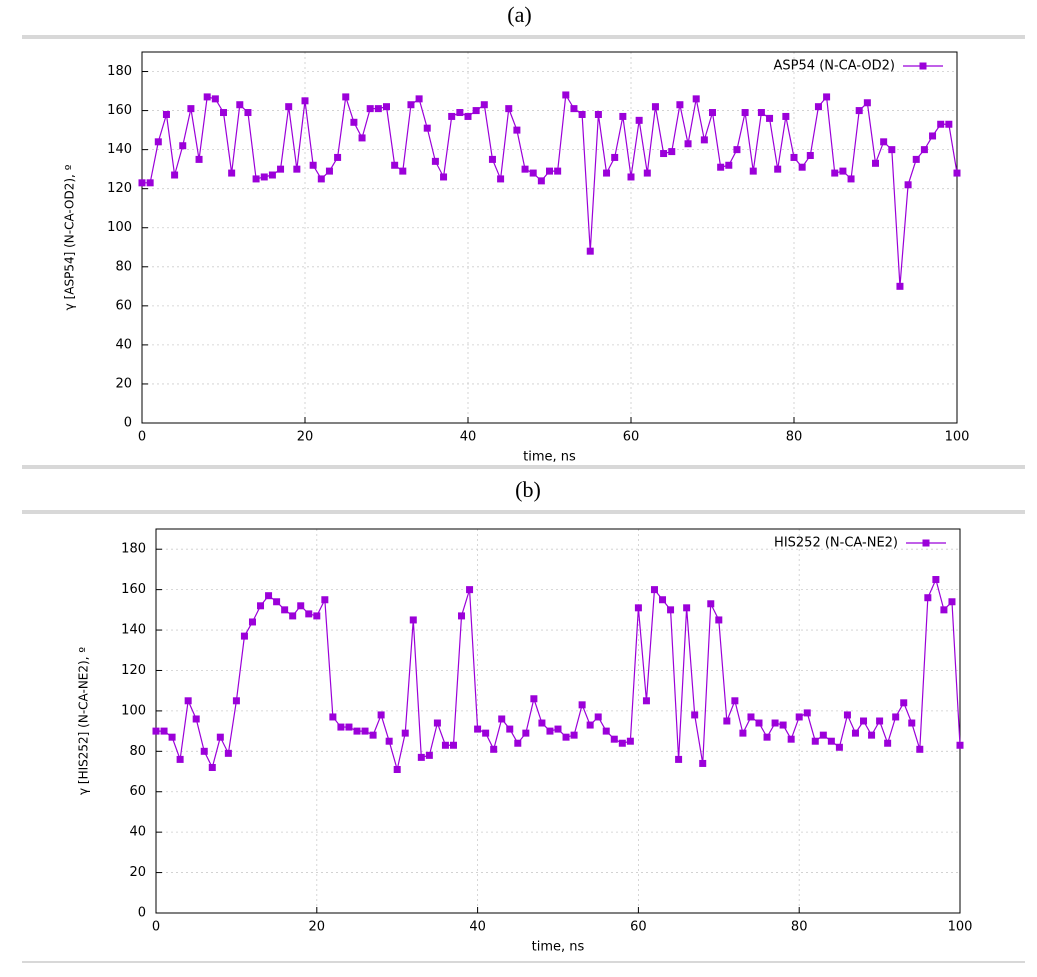  Describe the element at coordinates (119, 71) in the screenshot. I see `y-tick-label: 180` at that location.